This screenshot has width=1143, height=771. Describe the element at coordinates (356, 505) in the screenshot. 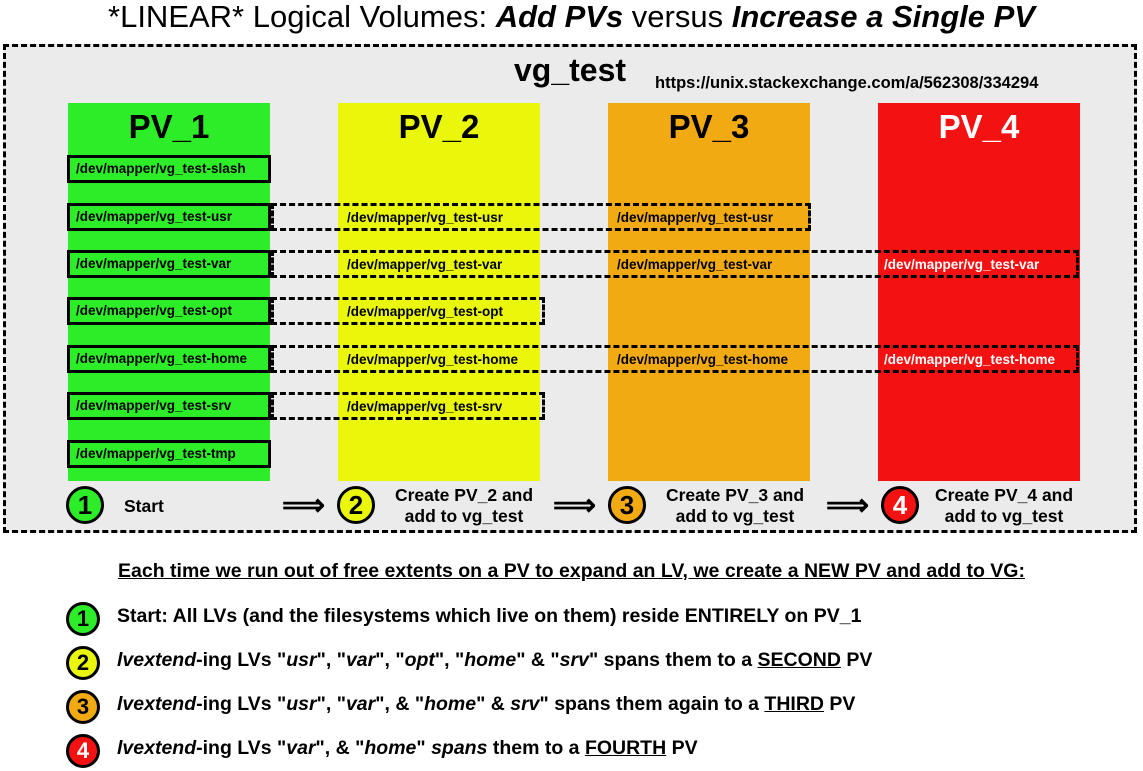

I see `step-2-badge: 2` at that location.